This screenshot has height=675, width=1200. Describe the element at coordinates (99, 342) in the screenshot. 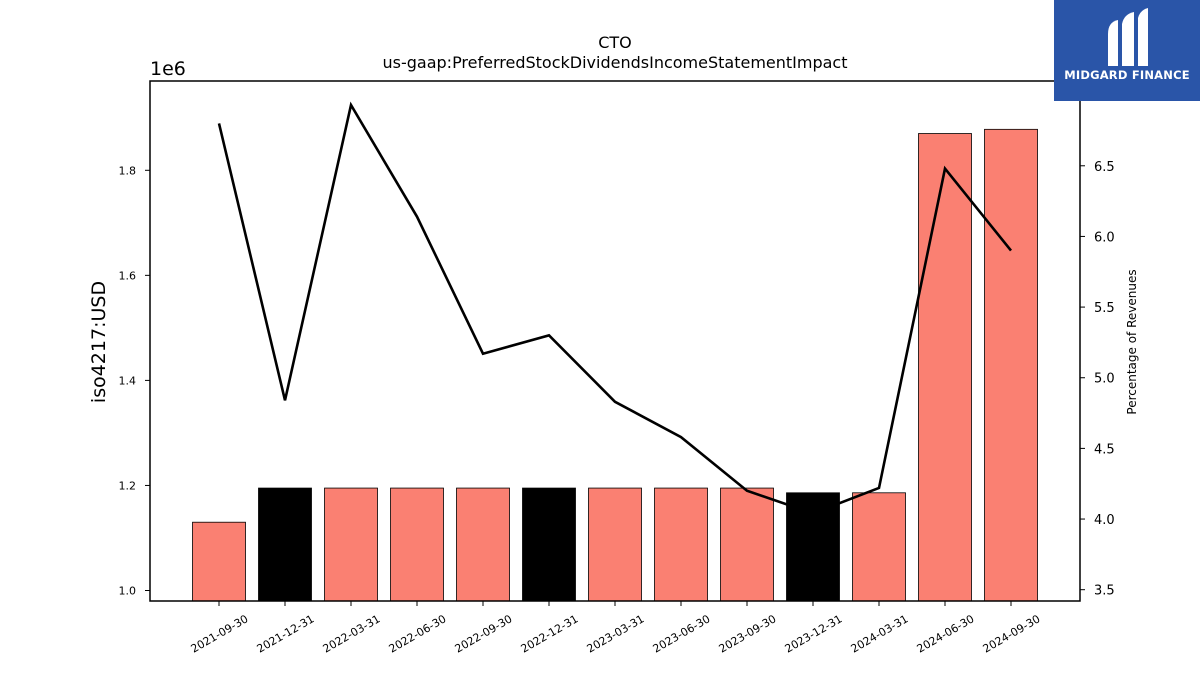

I see `y-axis-label: iso4217:USD` at that location.